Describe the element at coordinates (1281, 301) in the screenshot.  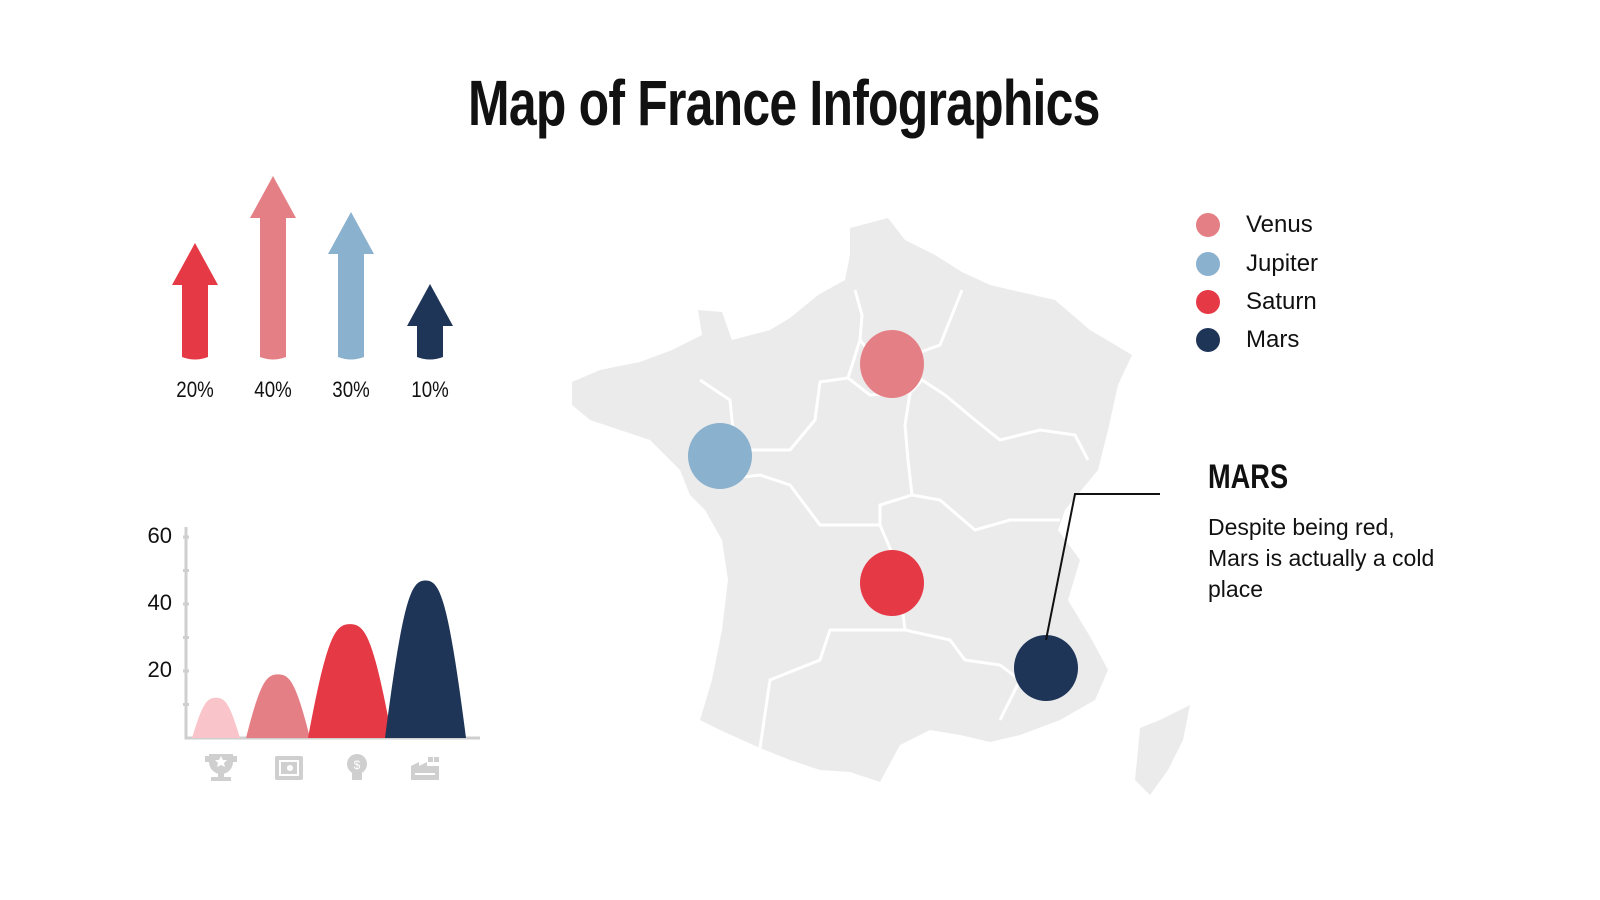
I see `legend-label: Saturn` at that location.